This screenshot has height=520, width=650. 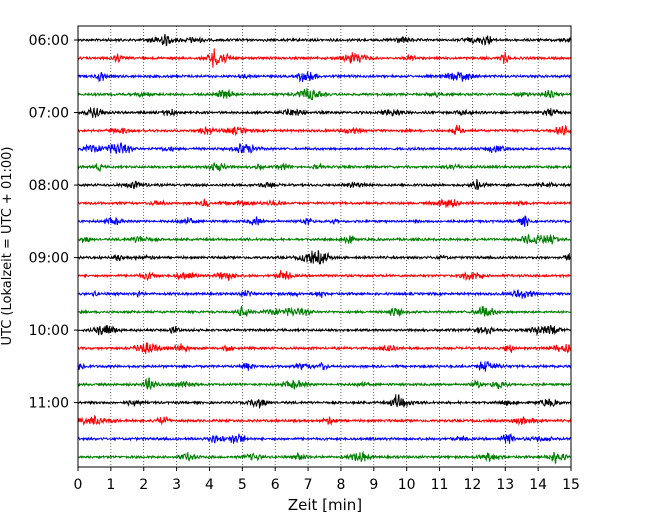 What do you see at coordinates (407, 485) in the screenshot?
I see `x-tick-label: 10` at bounding box center [407, 485].